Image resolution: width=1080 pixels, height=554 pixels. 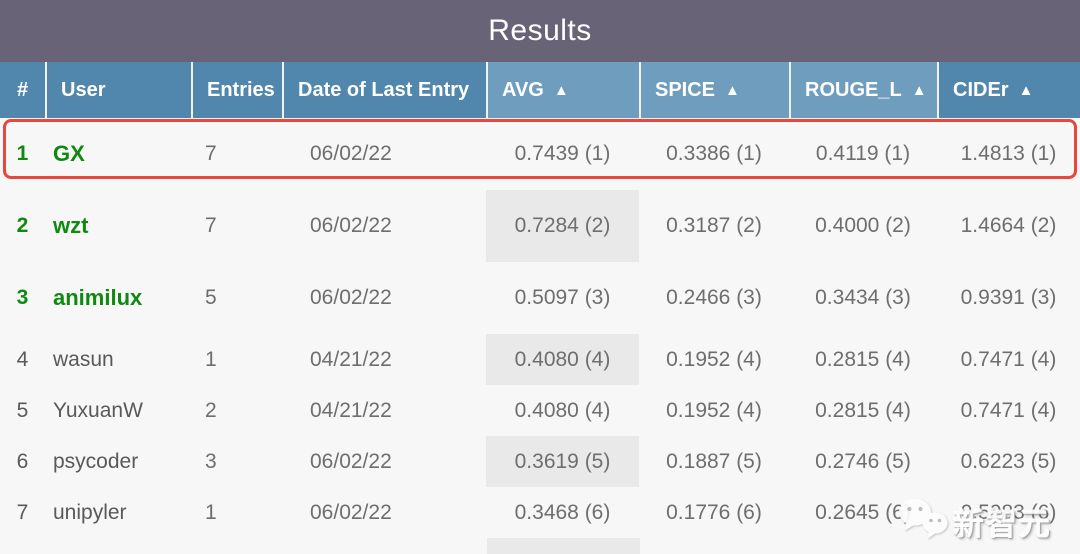 I want to click on cell-avg: 0.7284 (2), so click(x=562, y=226).